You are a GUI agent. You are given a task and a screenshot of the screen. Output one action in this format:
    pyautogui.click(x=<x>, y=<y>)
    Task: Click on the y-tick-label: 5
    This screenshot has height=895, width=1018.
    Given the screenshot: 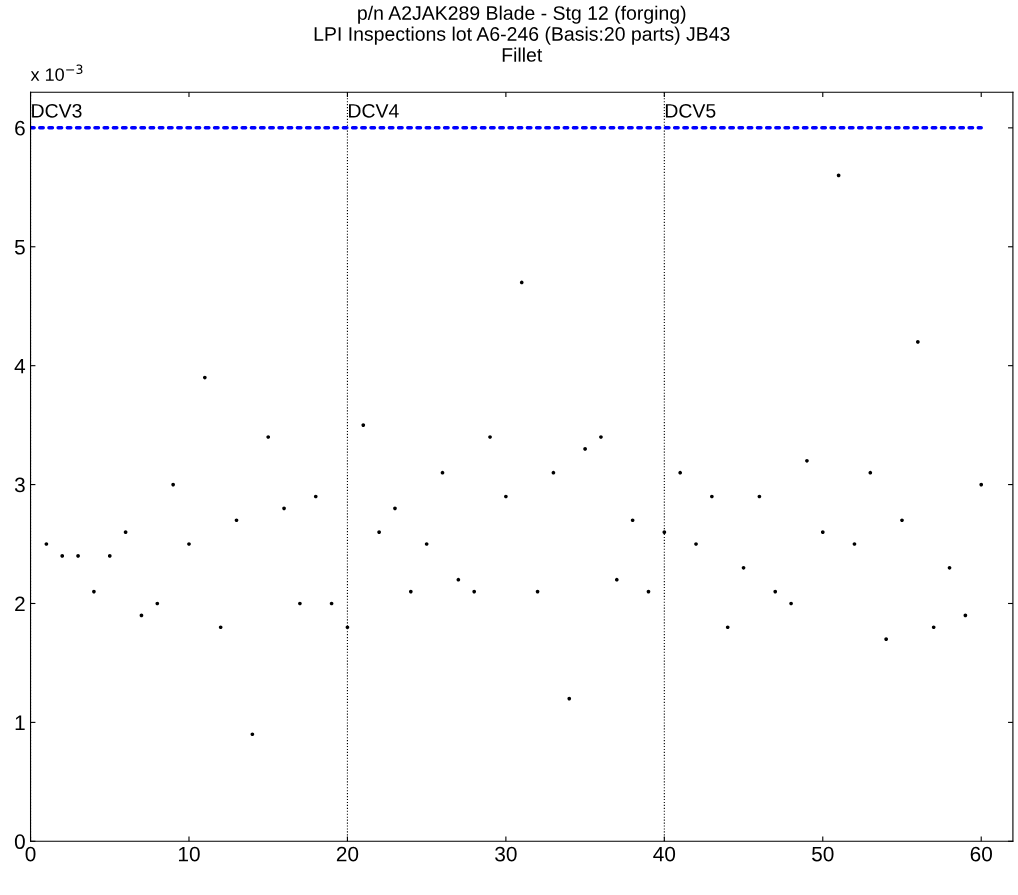 What is the action you would take?
    pyautogui.click(x=19, y=247)
    